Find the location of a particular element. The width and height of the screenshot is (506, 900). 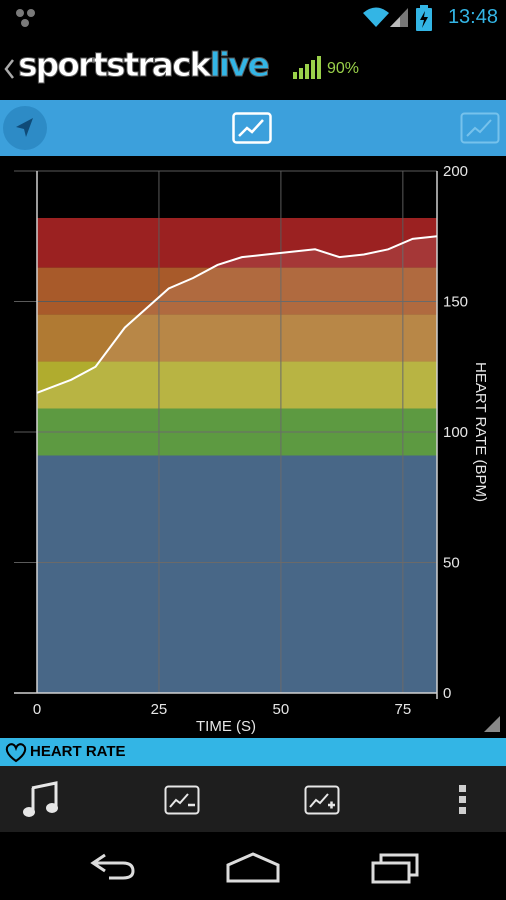

x-axis-label: TIME (S) is located at coordinates (226, 726).